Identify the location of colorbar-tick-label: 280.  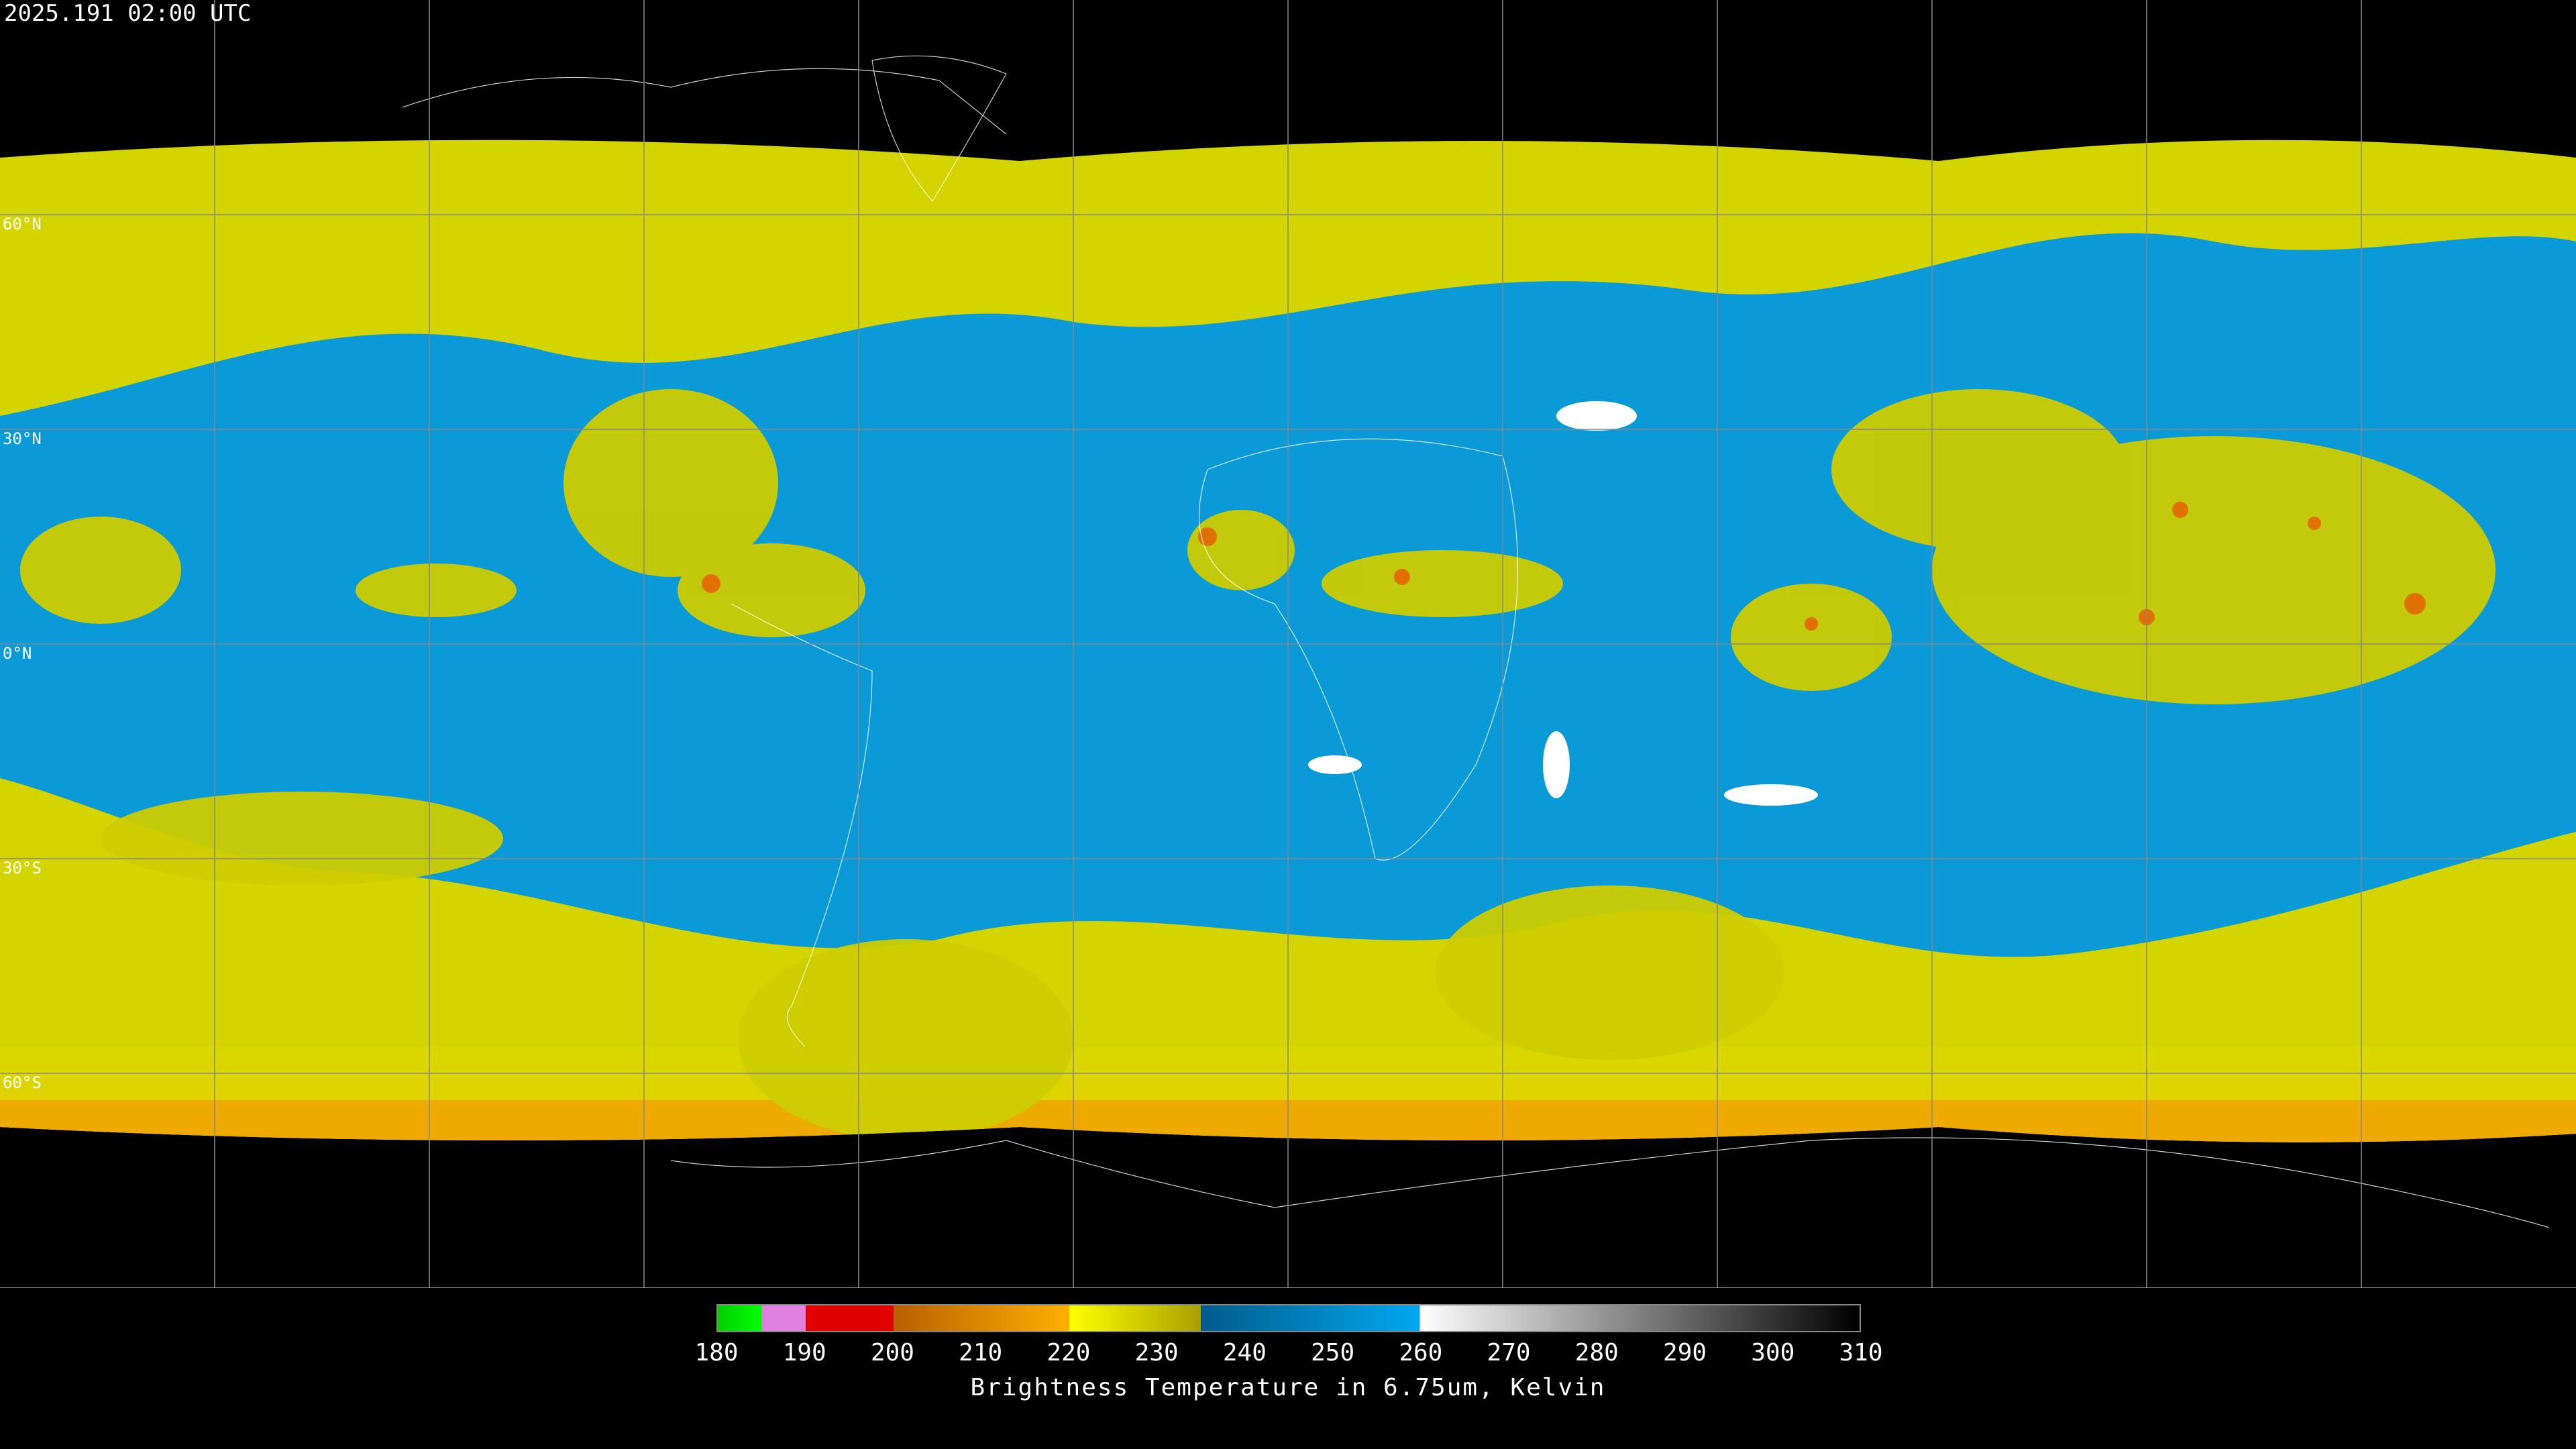
(1596, 1352).